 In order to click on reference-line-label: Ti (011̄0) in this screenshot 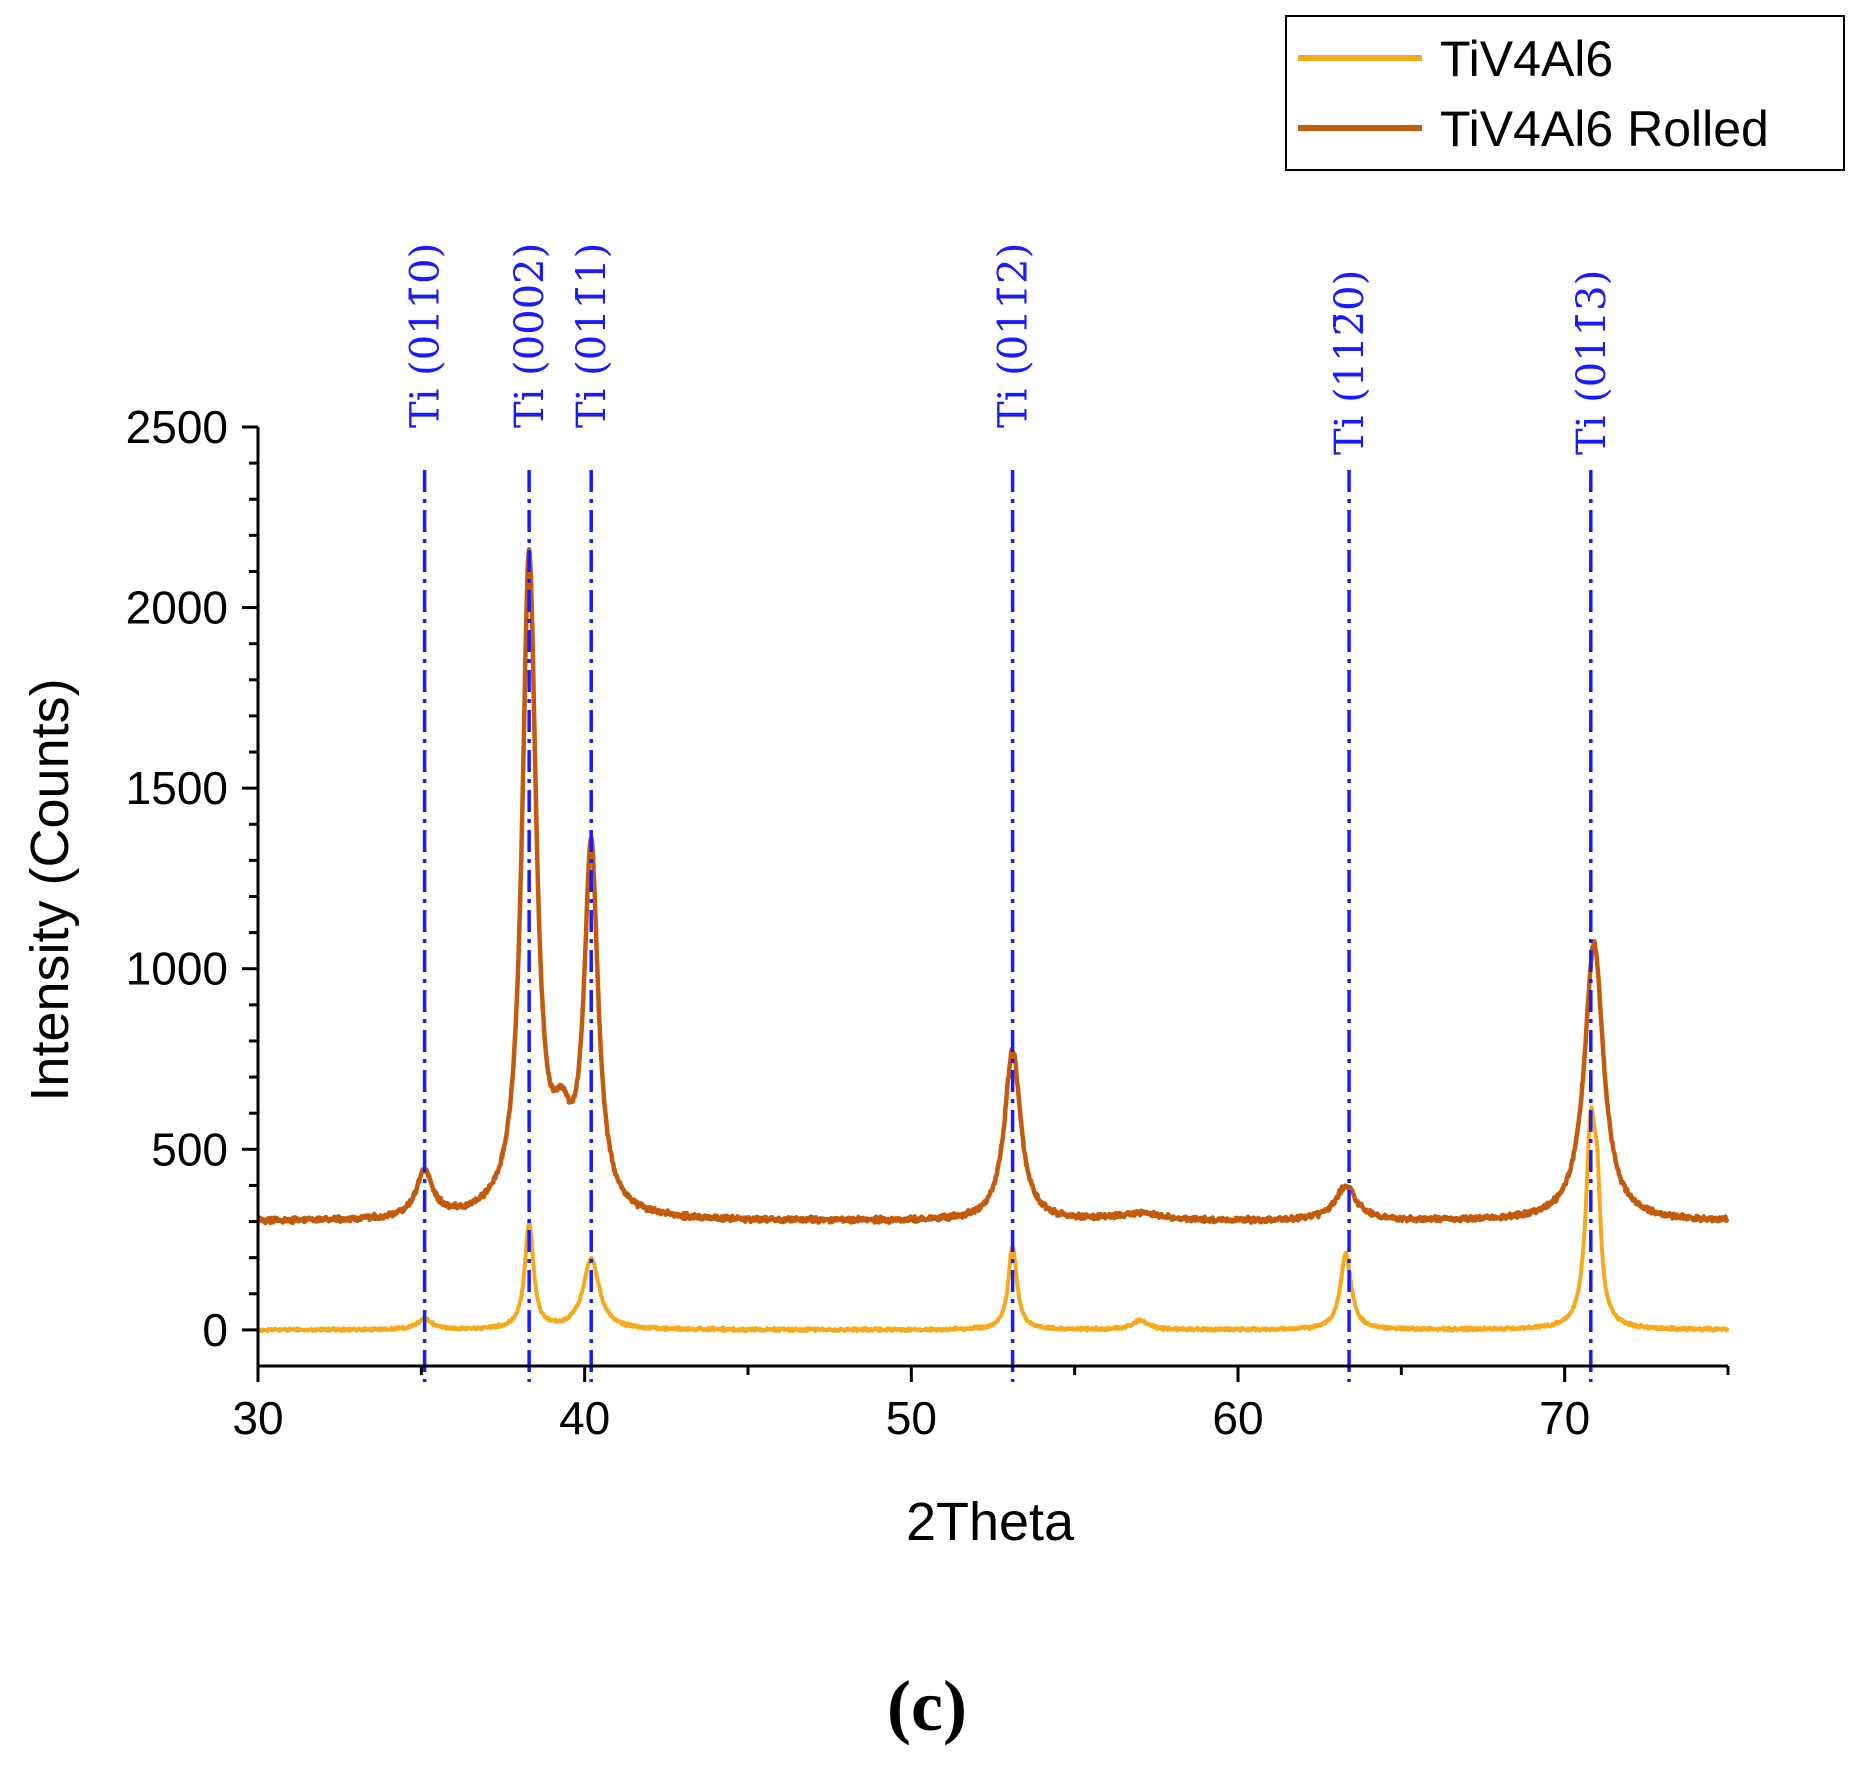, I will do `click(426, 335)`.